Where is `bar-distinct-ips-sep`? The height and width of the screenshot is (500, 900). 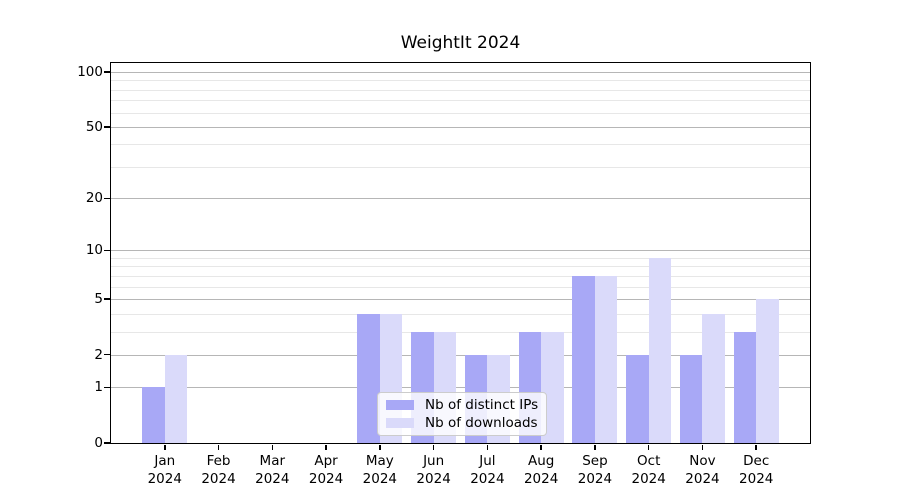 bar-distinct-ips-sep is located at coordinates (583, 359).